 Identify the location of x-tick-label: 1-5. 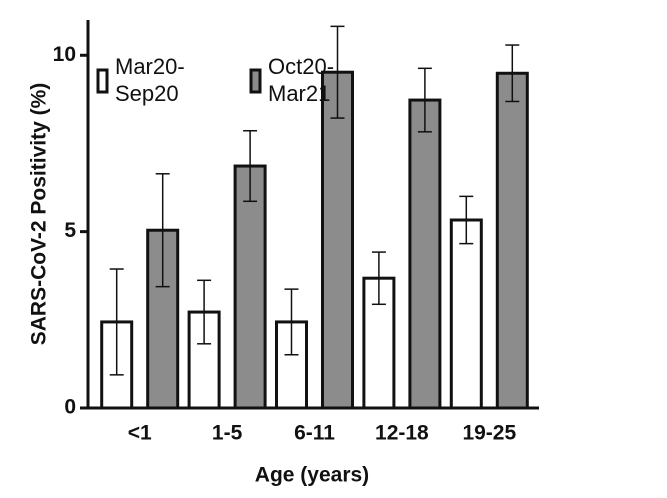
(227, 433).